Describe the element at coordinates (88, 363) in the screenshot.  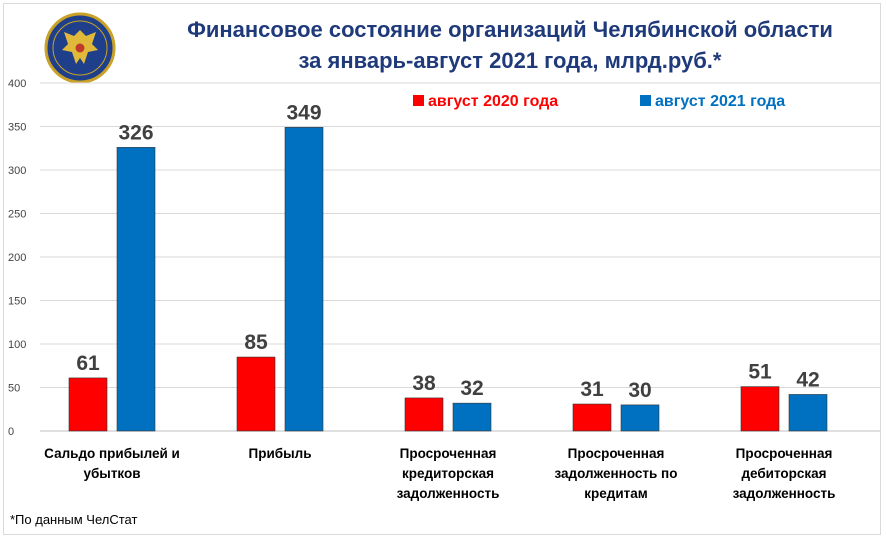
I see `data-label: 61` at that location.